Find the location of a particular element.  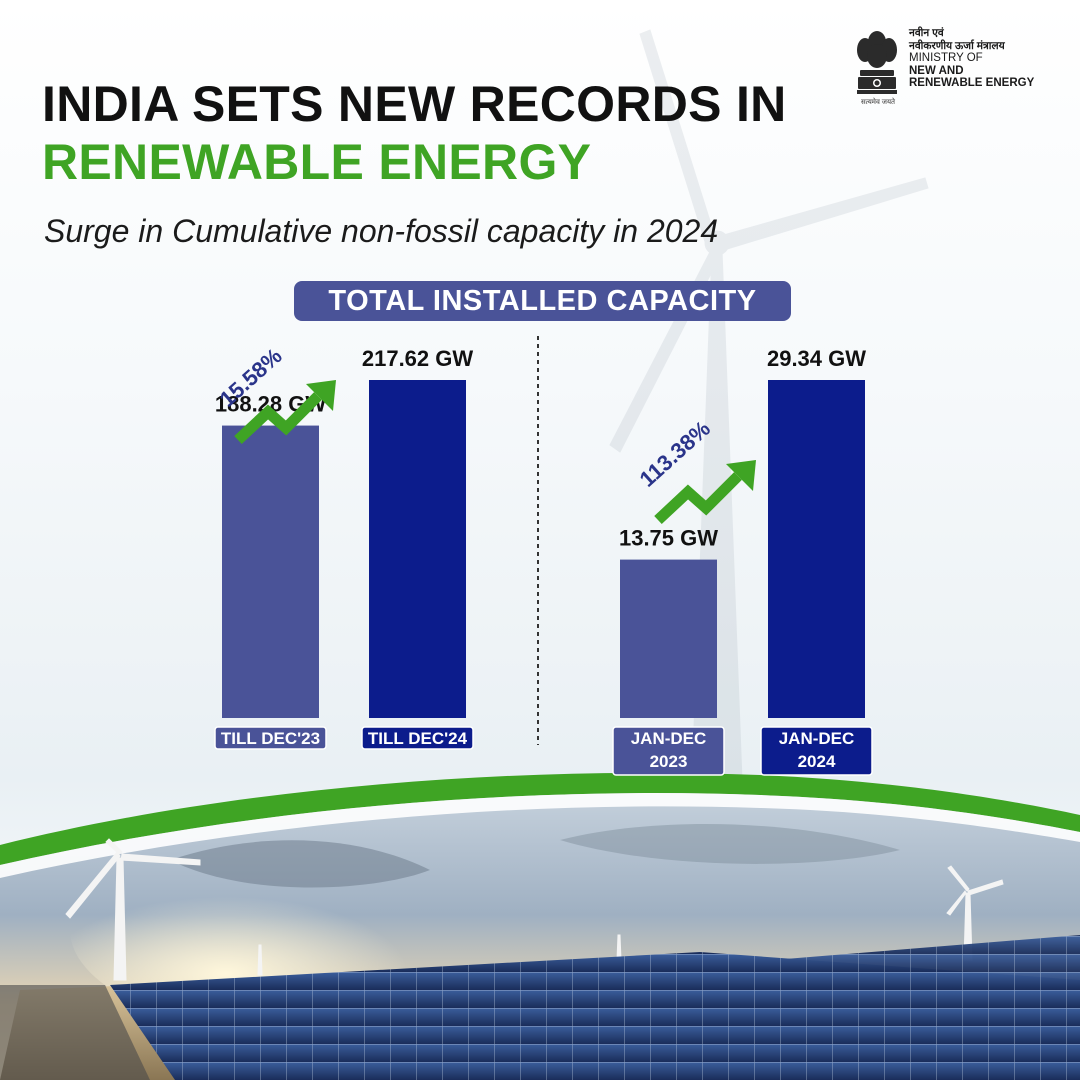

value-label-1-2: 217.62 GW is located at coordinates (418, 358).